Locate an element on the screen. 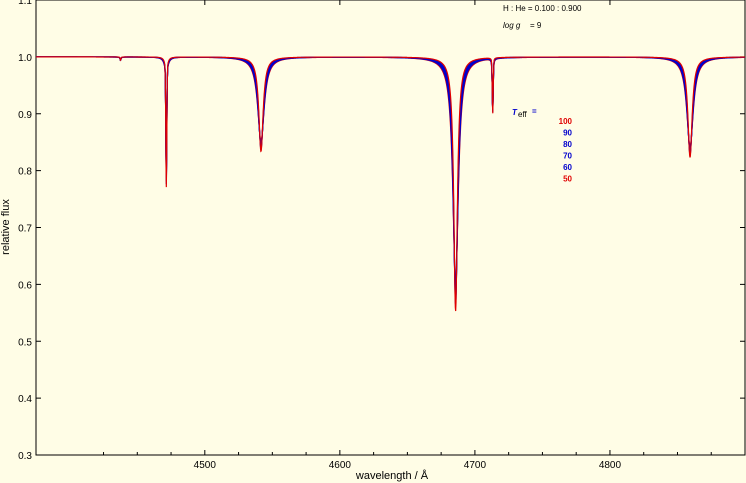  x-tick-label: 4500 is located at coordinates (205, 465).